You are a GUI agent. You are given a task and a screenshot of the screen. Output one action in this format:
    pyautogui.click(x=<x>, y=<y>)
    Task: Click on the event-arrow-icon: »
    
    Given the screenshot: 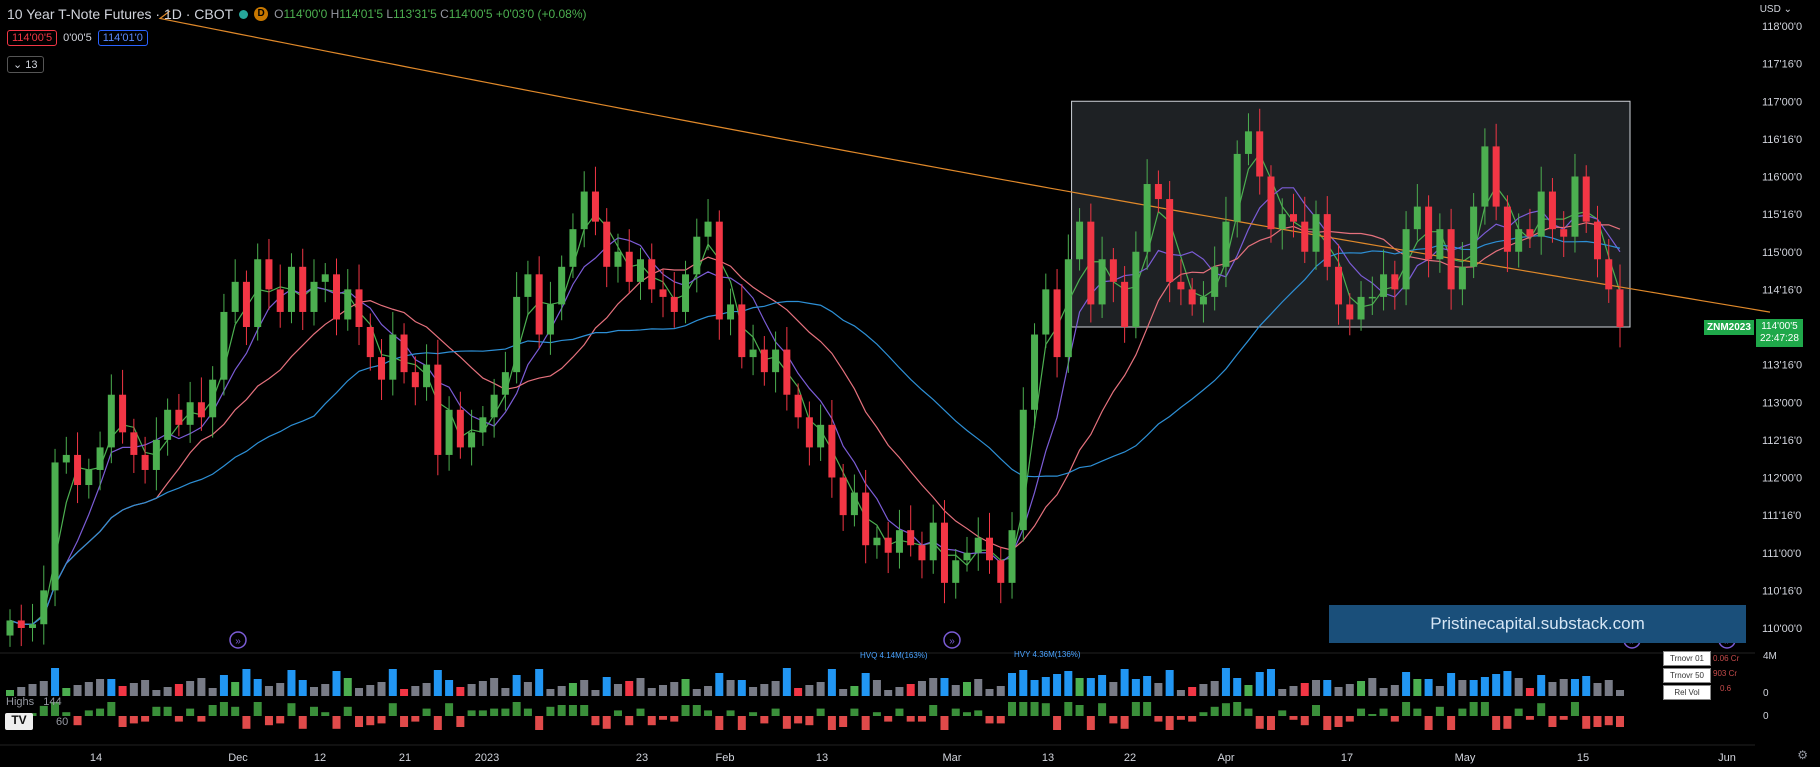 What is the action you would take?
    pyautogui.click(x=952, y=641)
    